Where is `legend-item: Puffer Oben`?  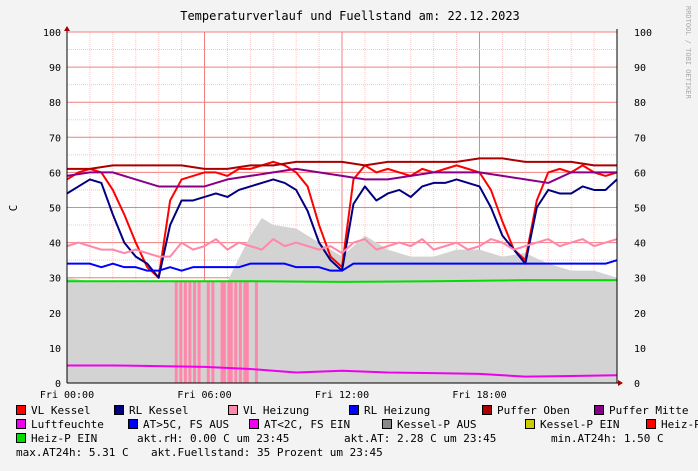 legend-item: Puffer Oben is located at coordinates (538, 411).